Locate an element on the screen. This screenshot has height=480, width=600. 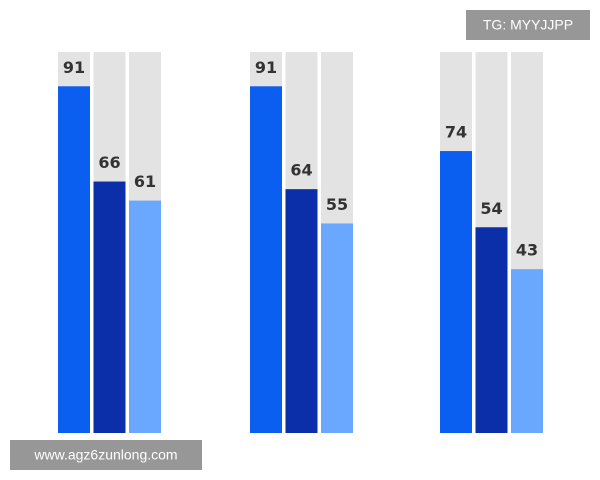
value-label: 55 is located at coordinates (337, 204).